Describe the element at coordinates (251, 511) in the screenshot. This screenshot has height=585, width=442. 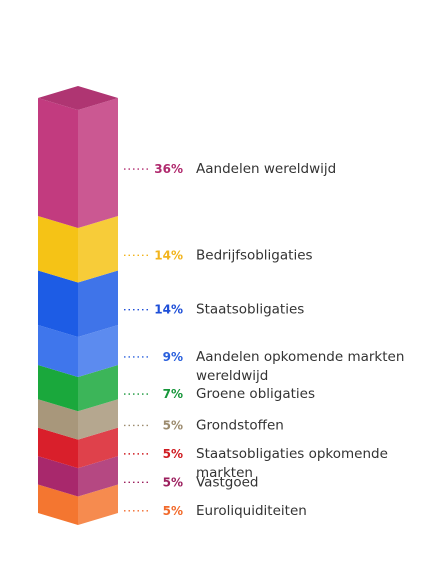
I see `category-label: Euroliquiditeiten` at that location.